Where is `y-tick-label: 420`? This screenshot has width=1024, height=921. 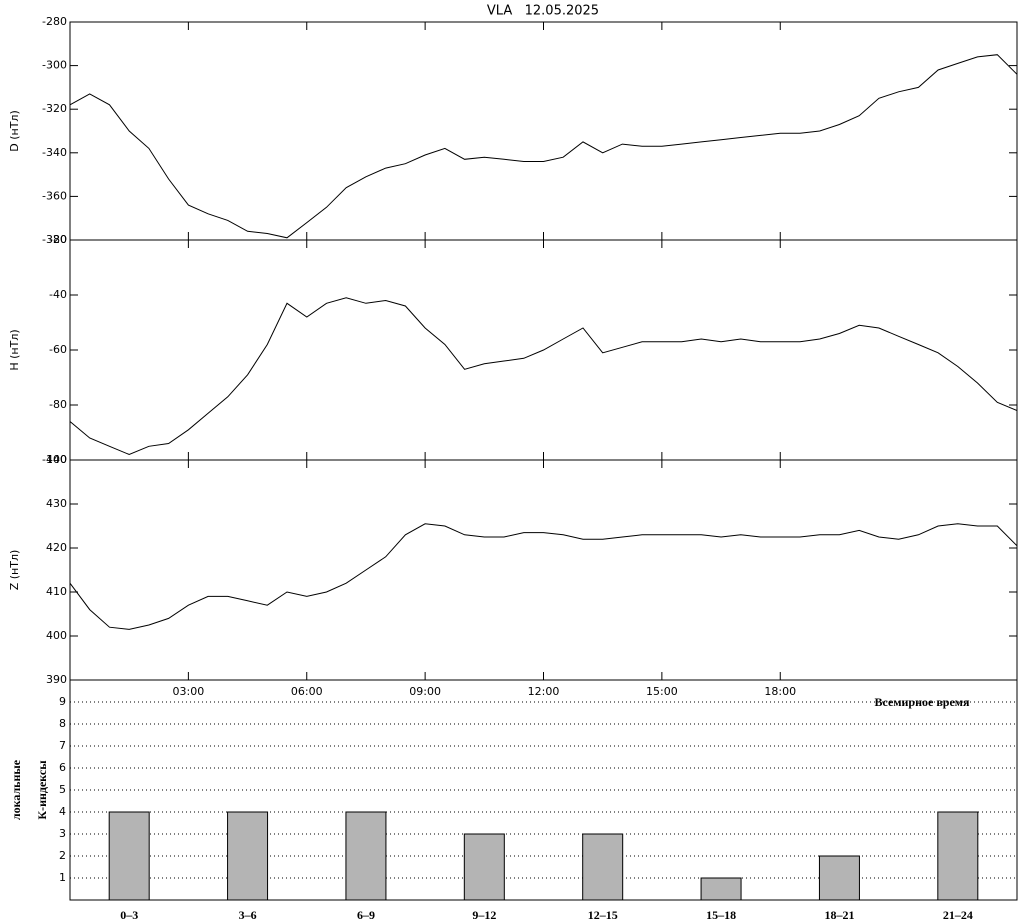
y-tick-label: 420 is located at coordinates (56, 547).